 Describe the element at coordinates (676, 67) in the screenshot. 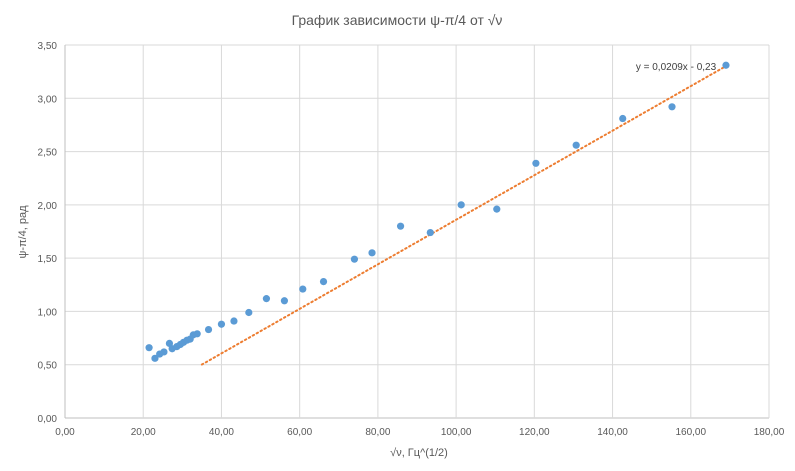

I see `trendline-equation: y = 0,0209x - 0,23` at that location.